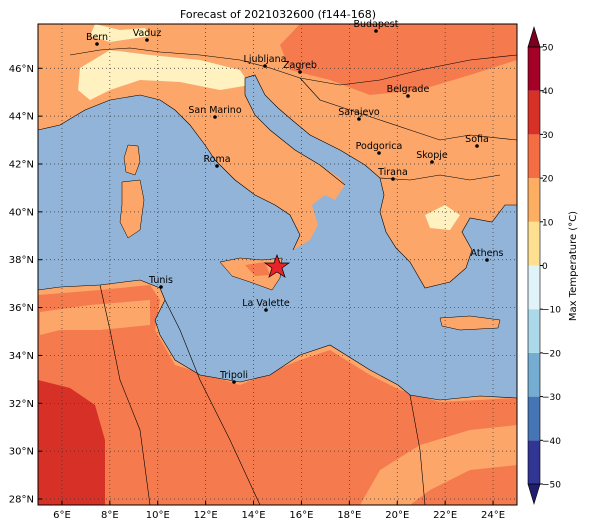 The height and width of the screenshot is (529, 592). Describe the element at coordinates (551, 486) in the screenshot. I see `colorbar-tick-label: −50` at that location.